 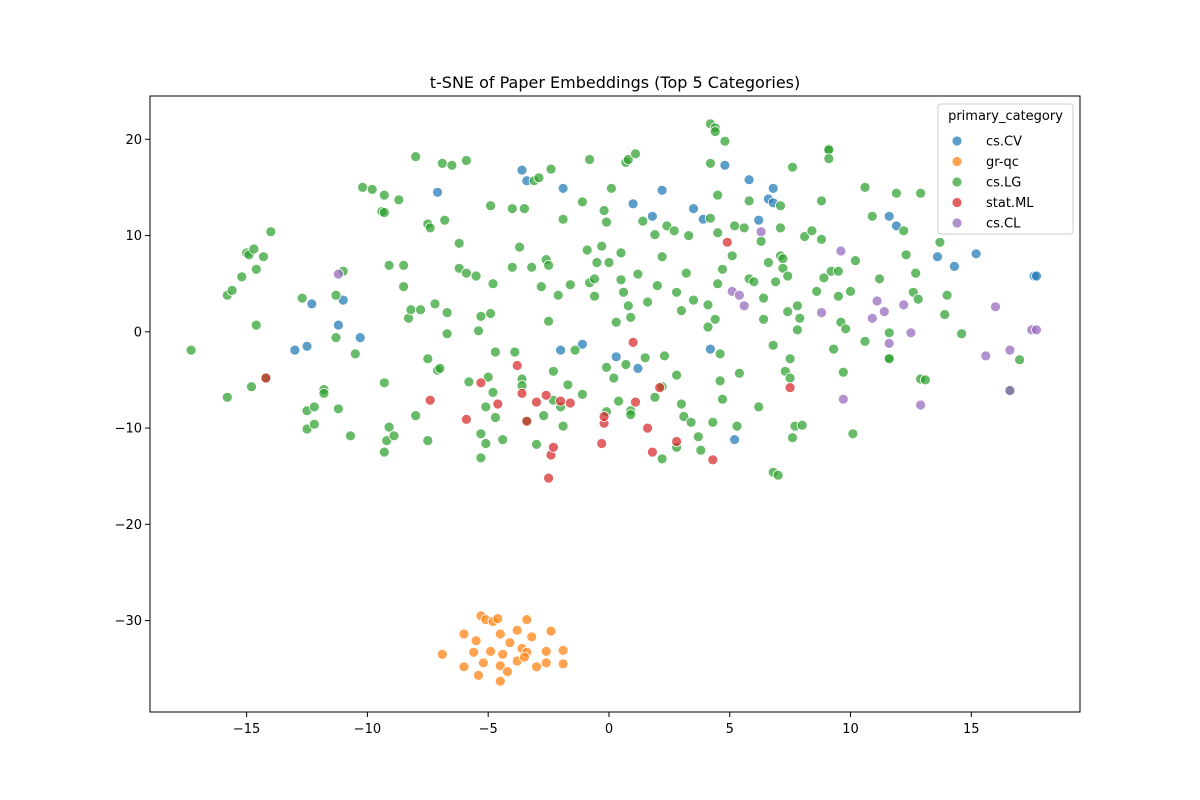 What do you see at coordinates (502, 648) in the screenshot?
I see `series-gr-qc` at bounding box center [502, 648].